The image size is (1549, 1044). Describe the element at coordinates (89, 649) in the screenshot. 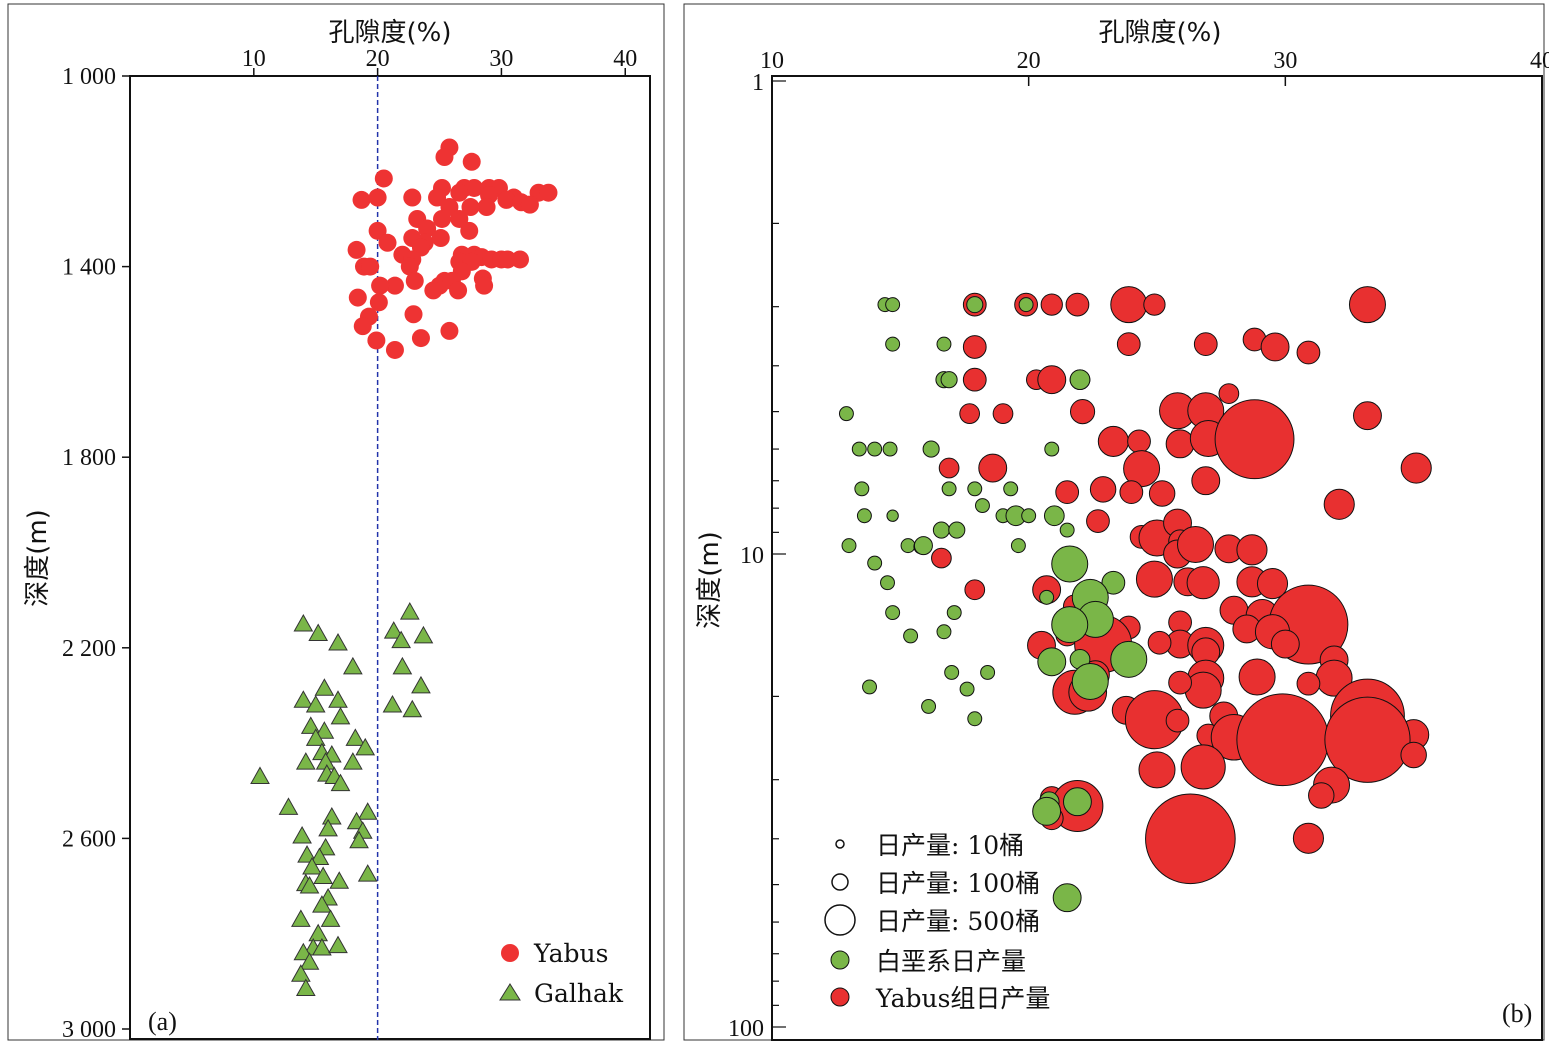

I see `panel-a-y-tick-label: 2 200` at that location.